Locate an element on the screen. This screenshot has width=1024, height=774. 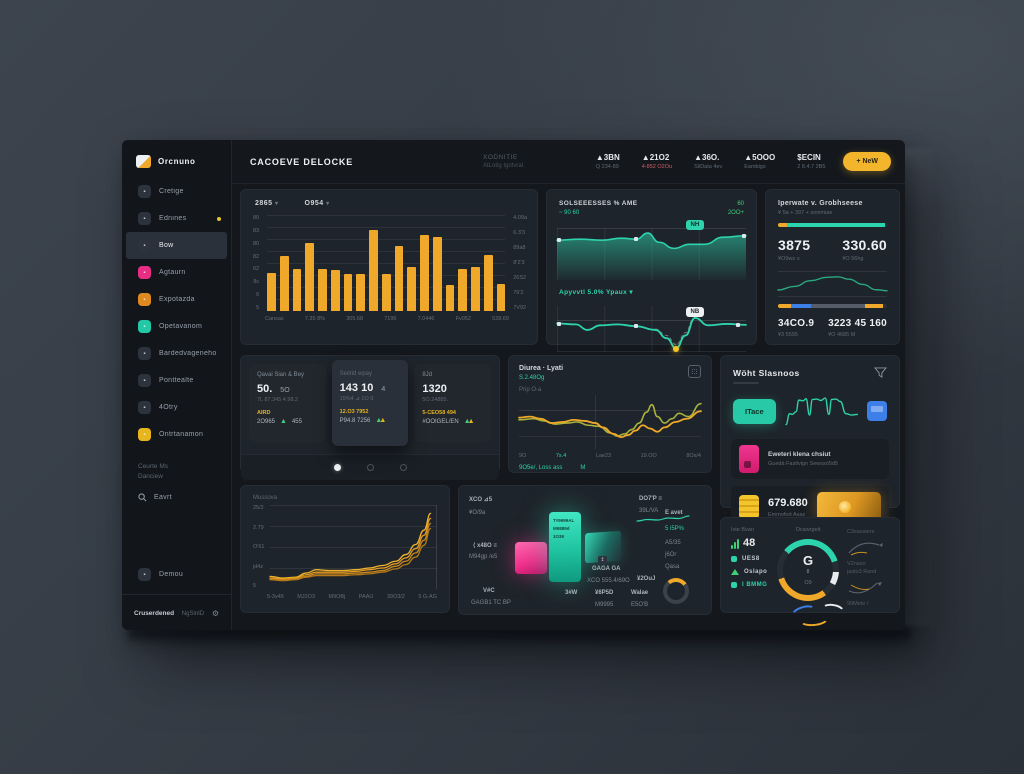
flow-title-2: Apyvvtl 5.0% Ypaux ▾ is located at coordinates (596, 292).